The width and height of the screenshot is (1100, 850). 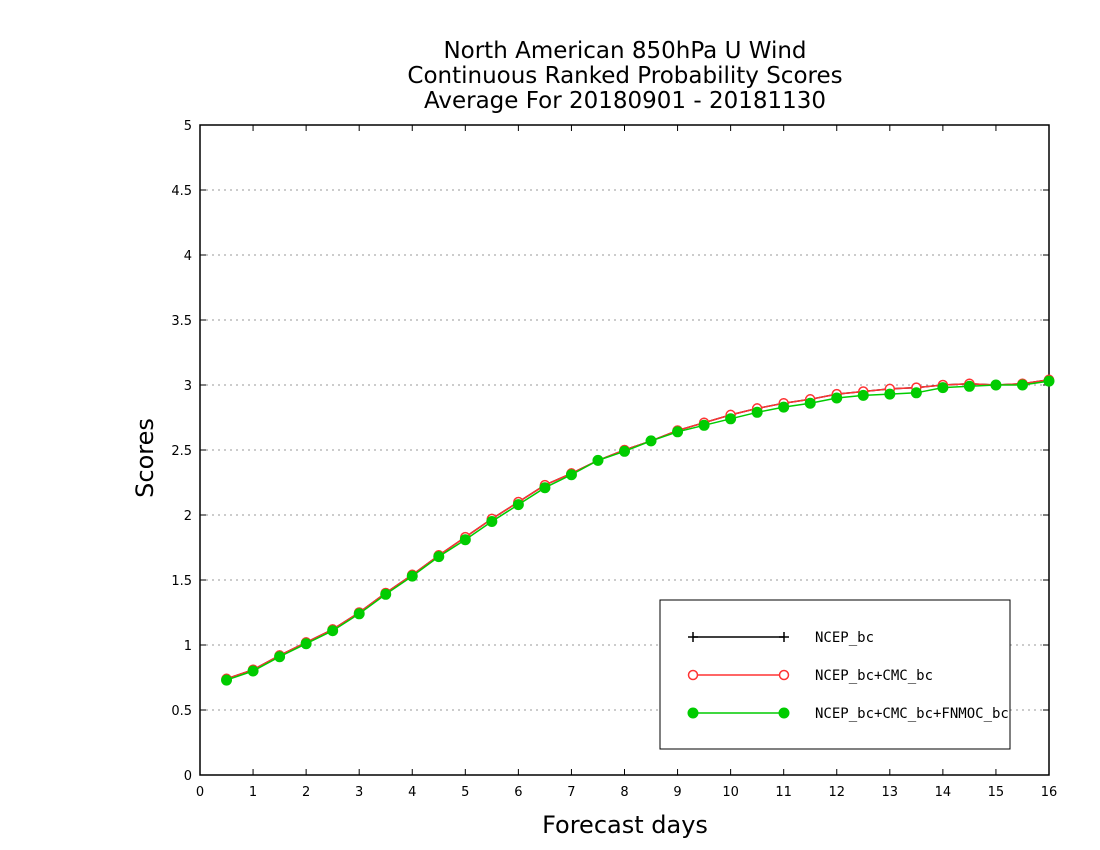 I want to click on legend-entry: NCEP_bc+CMC_bc+FNMOC_bc, so click(x=848, y=714).